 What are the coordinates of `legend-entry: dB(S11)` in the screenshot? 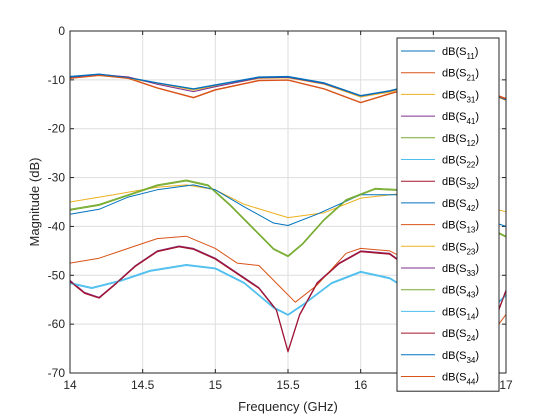 It's located at (460, 53).